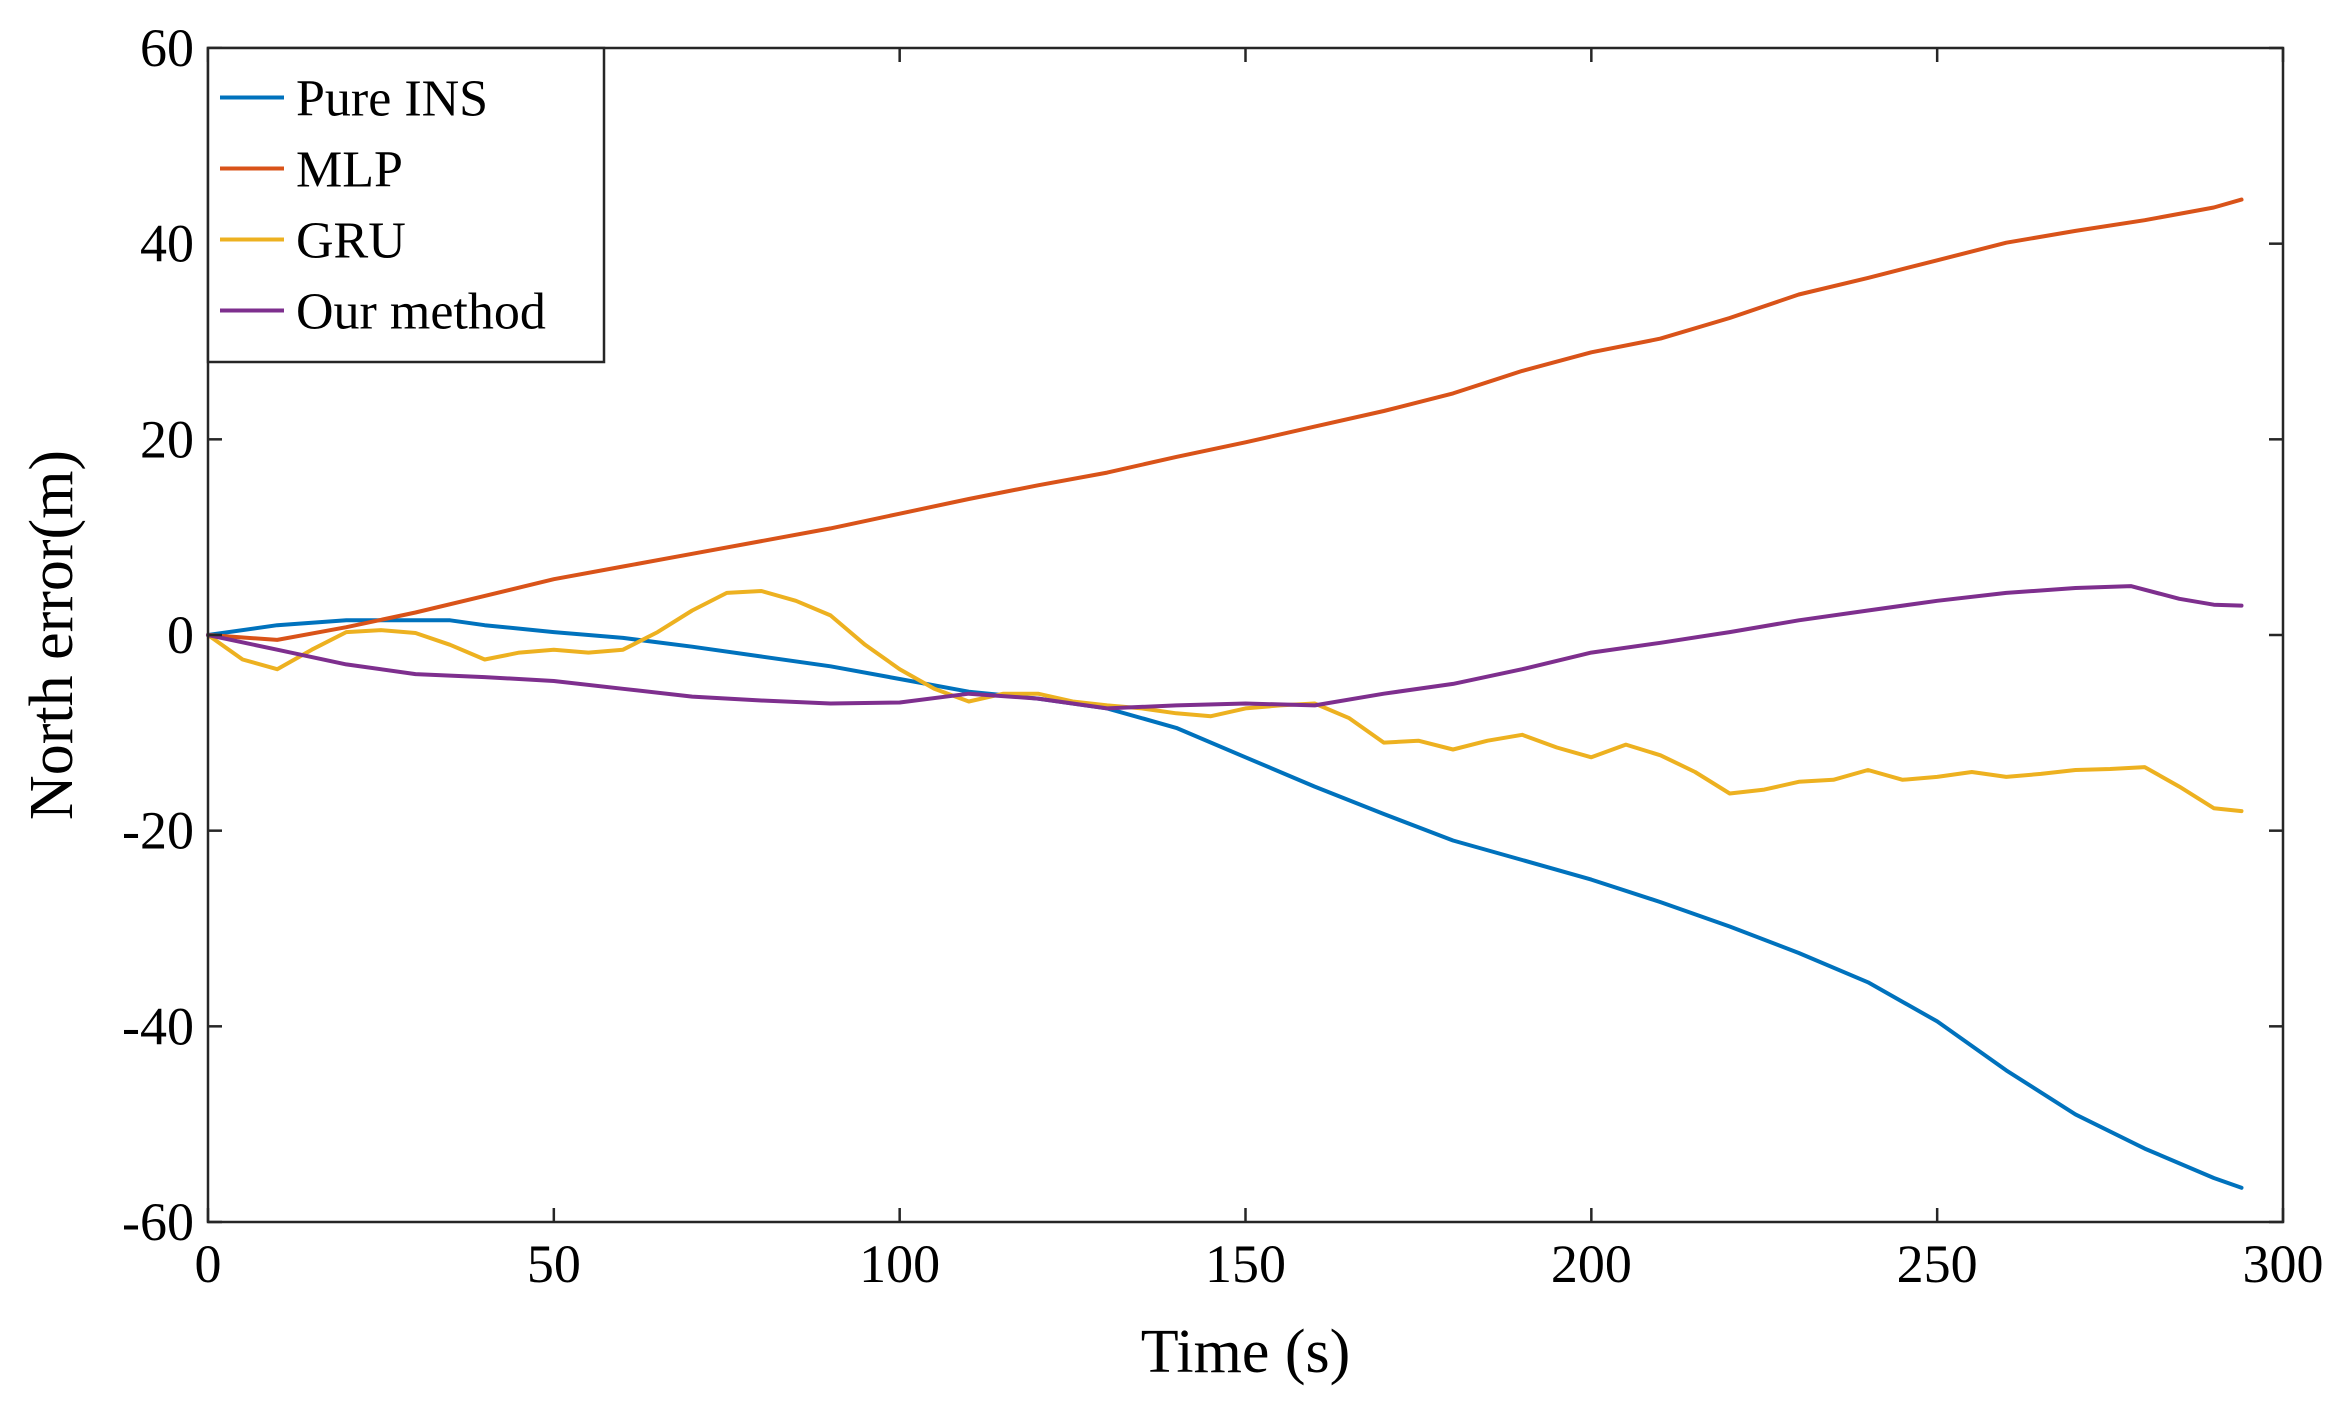 Image resolution: width=2351 pixels, height=1428 pixels. What do you see at coordinates (158, 831) in the screenshot?
I see `y-tick-label: -20` at bounding box center [158, 831].